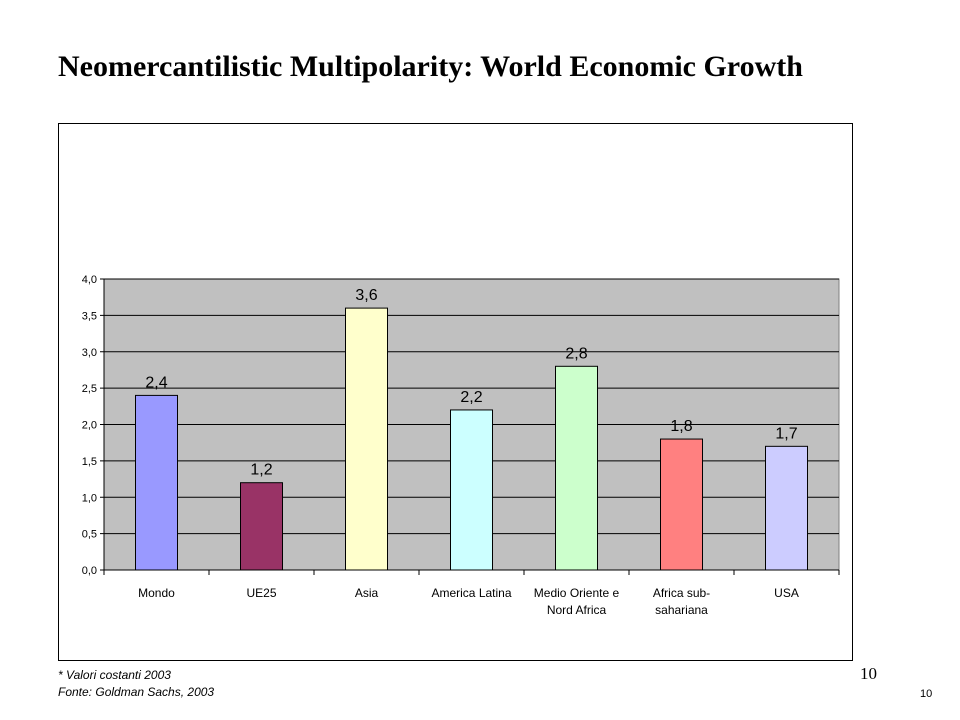 Image resolution: width=960 pixels, height=720 pixels. I want to click on x-category-label: sahariana, so click(681, 610).